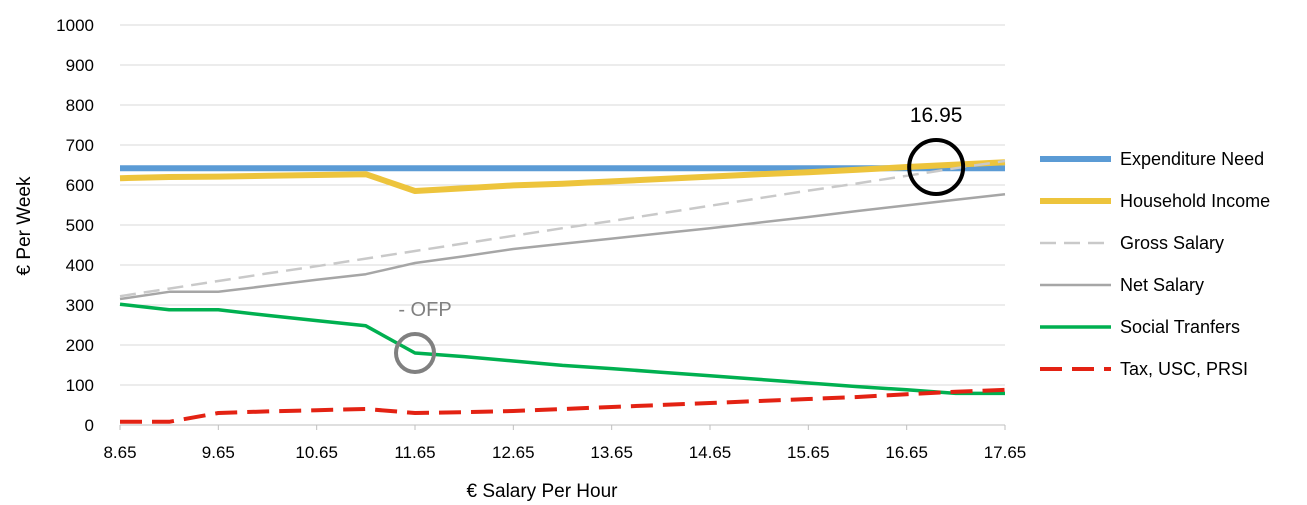 The width and height of the screenshot is (1307, 505). I want to click on x-tick-label: 9.65, so click(218, 452).